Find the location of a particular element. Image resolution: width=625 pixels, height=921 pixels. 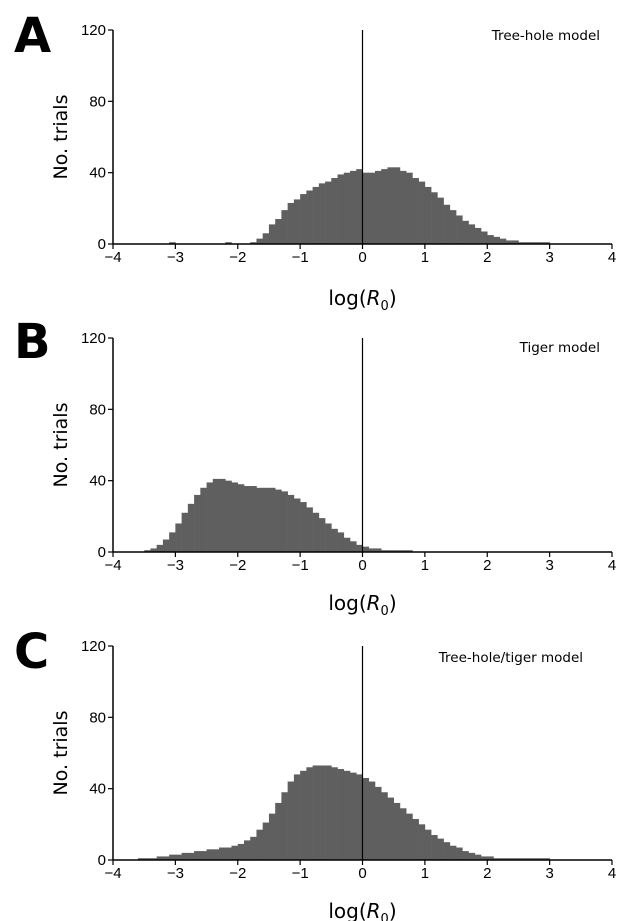

x-tick-label: 4 is located at coordinates (612, 873).